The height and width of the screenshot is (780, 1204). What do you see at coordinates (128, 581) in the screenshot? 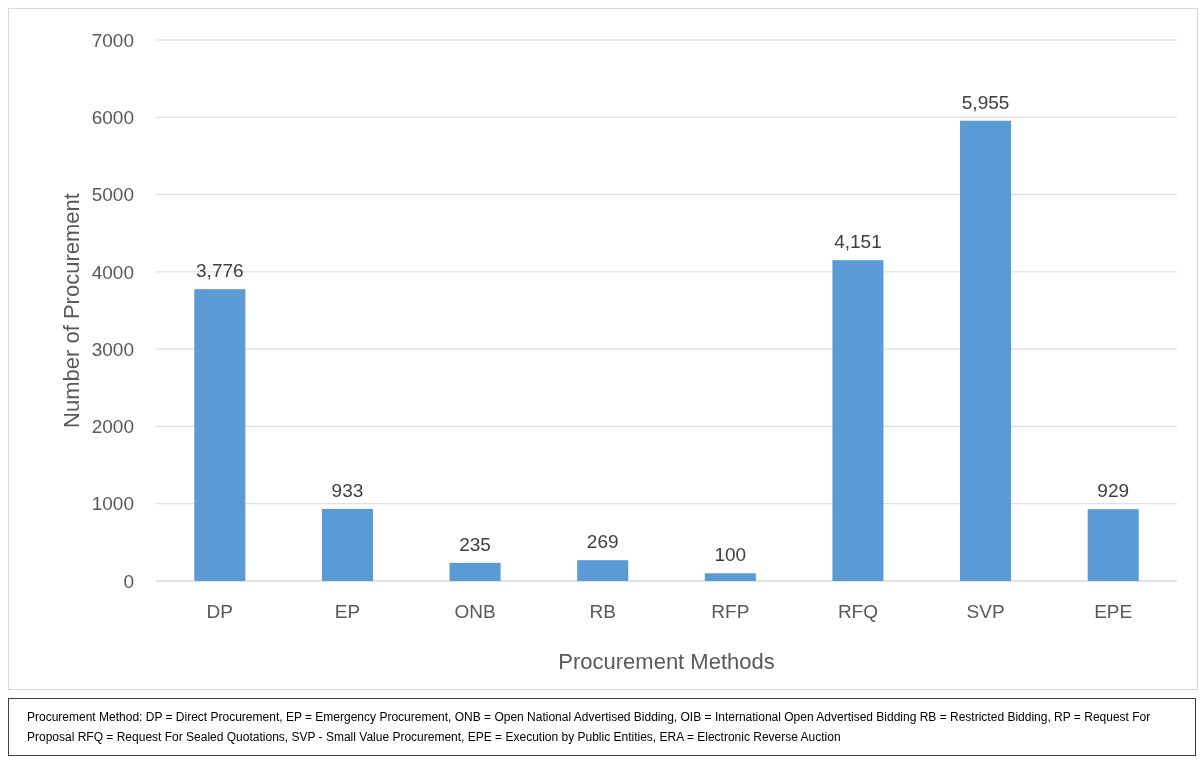
I see `y-tick-label: 0` at bounding box center [128, 581].